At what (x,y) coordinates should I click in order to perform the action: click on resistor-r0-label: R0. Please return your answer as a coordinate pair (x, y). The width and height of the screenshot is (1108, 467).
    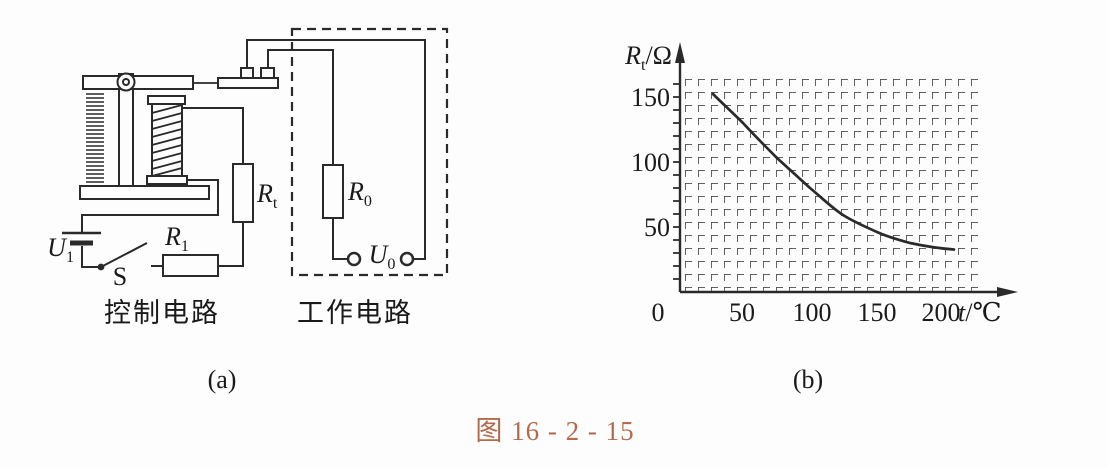
    Looking at the image, I should click on (360, 194).